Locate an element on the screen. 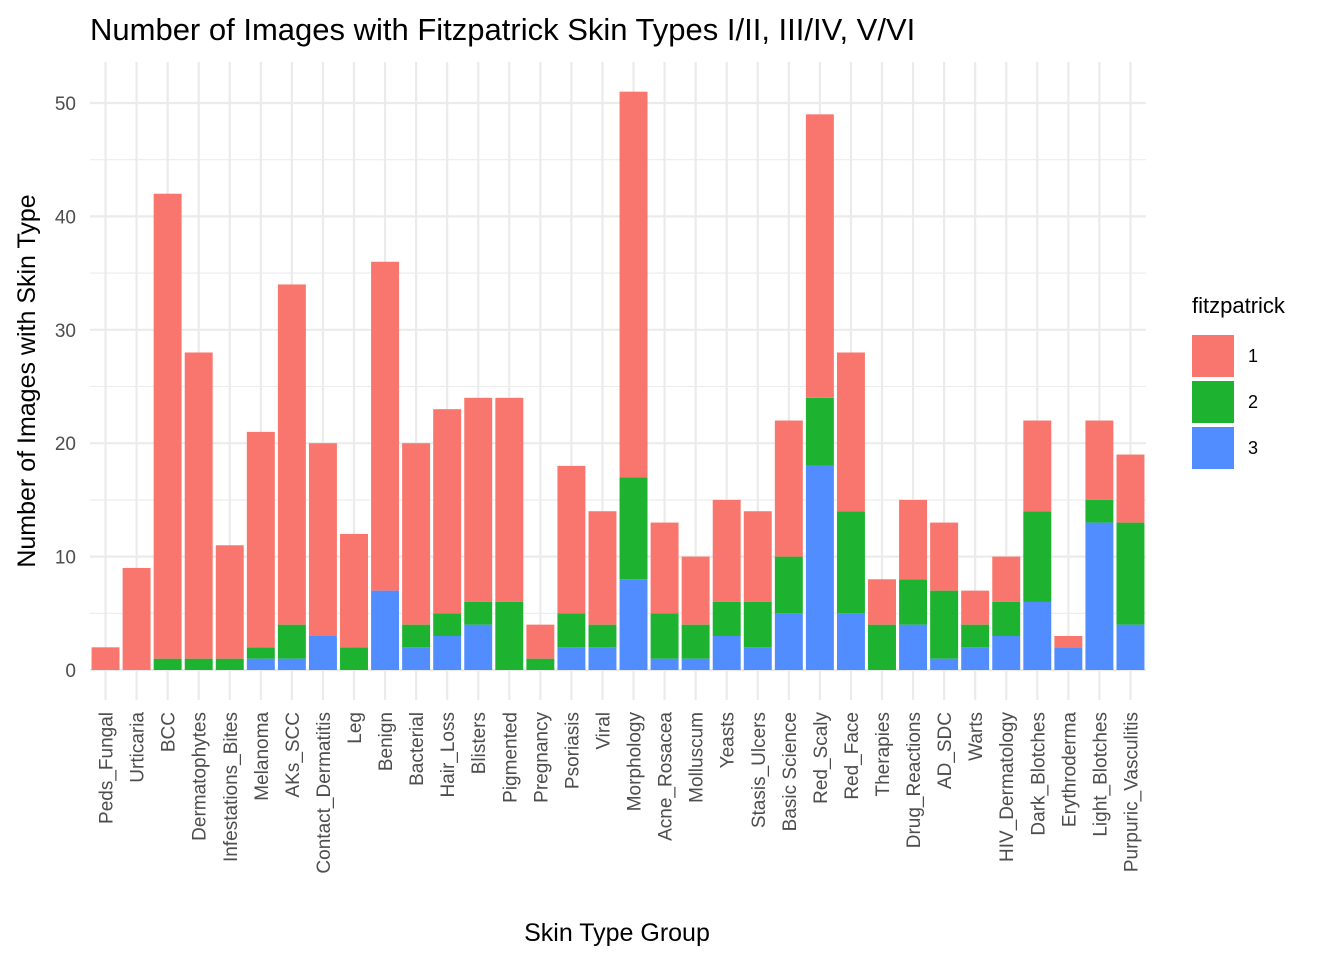  legend-items: 1 2 3 is located at coordinates (1238, 402).